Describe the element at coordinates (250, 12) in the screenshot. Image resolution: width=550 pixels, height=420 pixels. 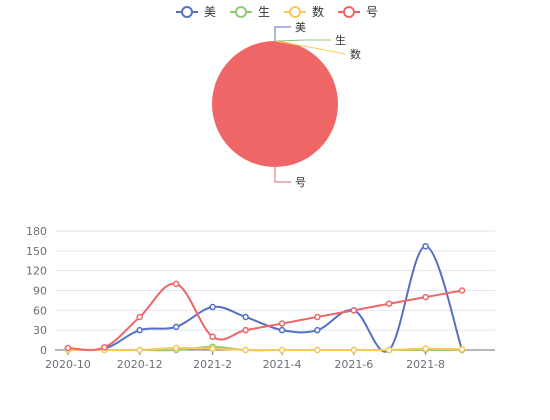
I see `legend-item-2: 生` at that location.